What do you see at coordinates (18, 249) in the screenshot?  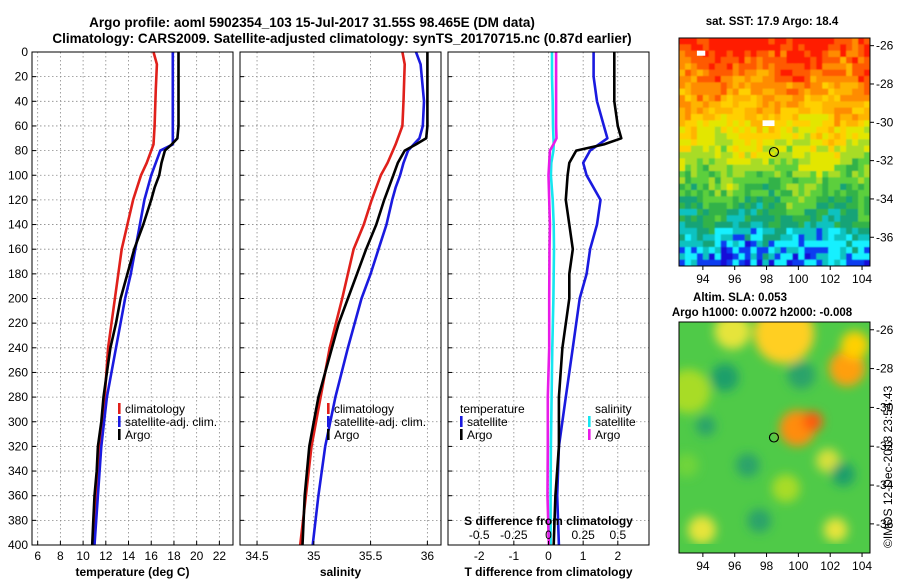 I see `y-tick-label: 160` at bounding box center [18, 249].